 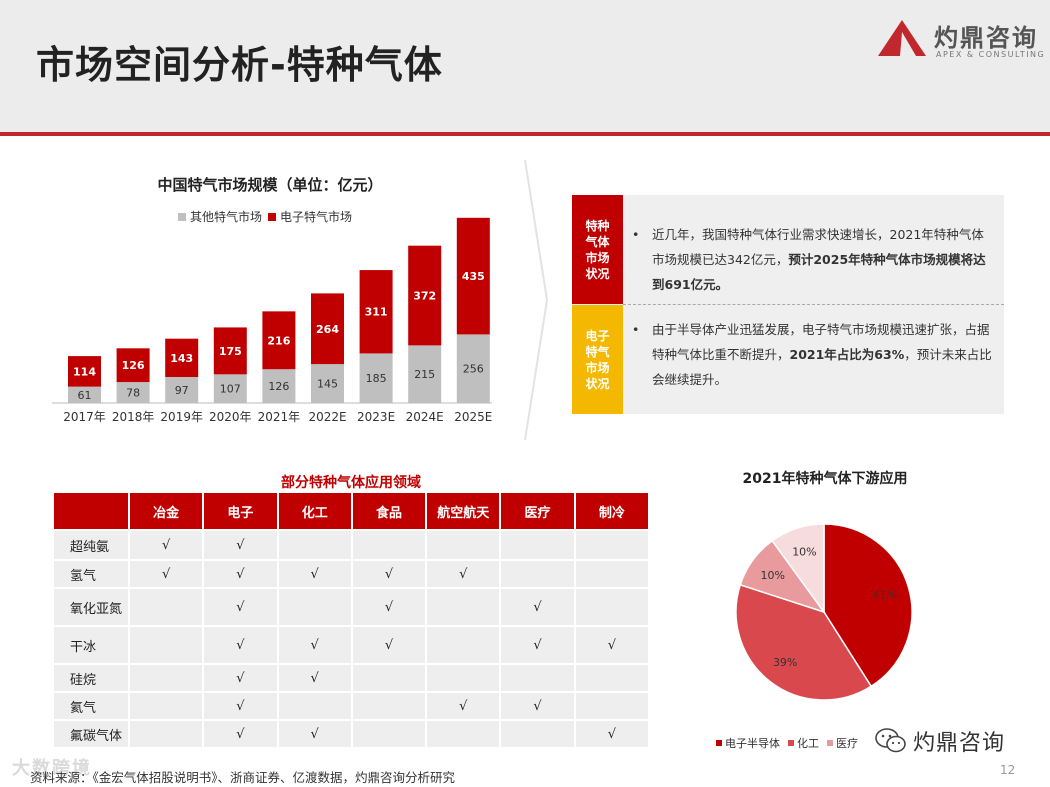 I want to click on pie-legend-item: 化工, so click(x=803, y=743).